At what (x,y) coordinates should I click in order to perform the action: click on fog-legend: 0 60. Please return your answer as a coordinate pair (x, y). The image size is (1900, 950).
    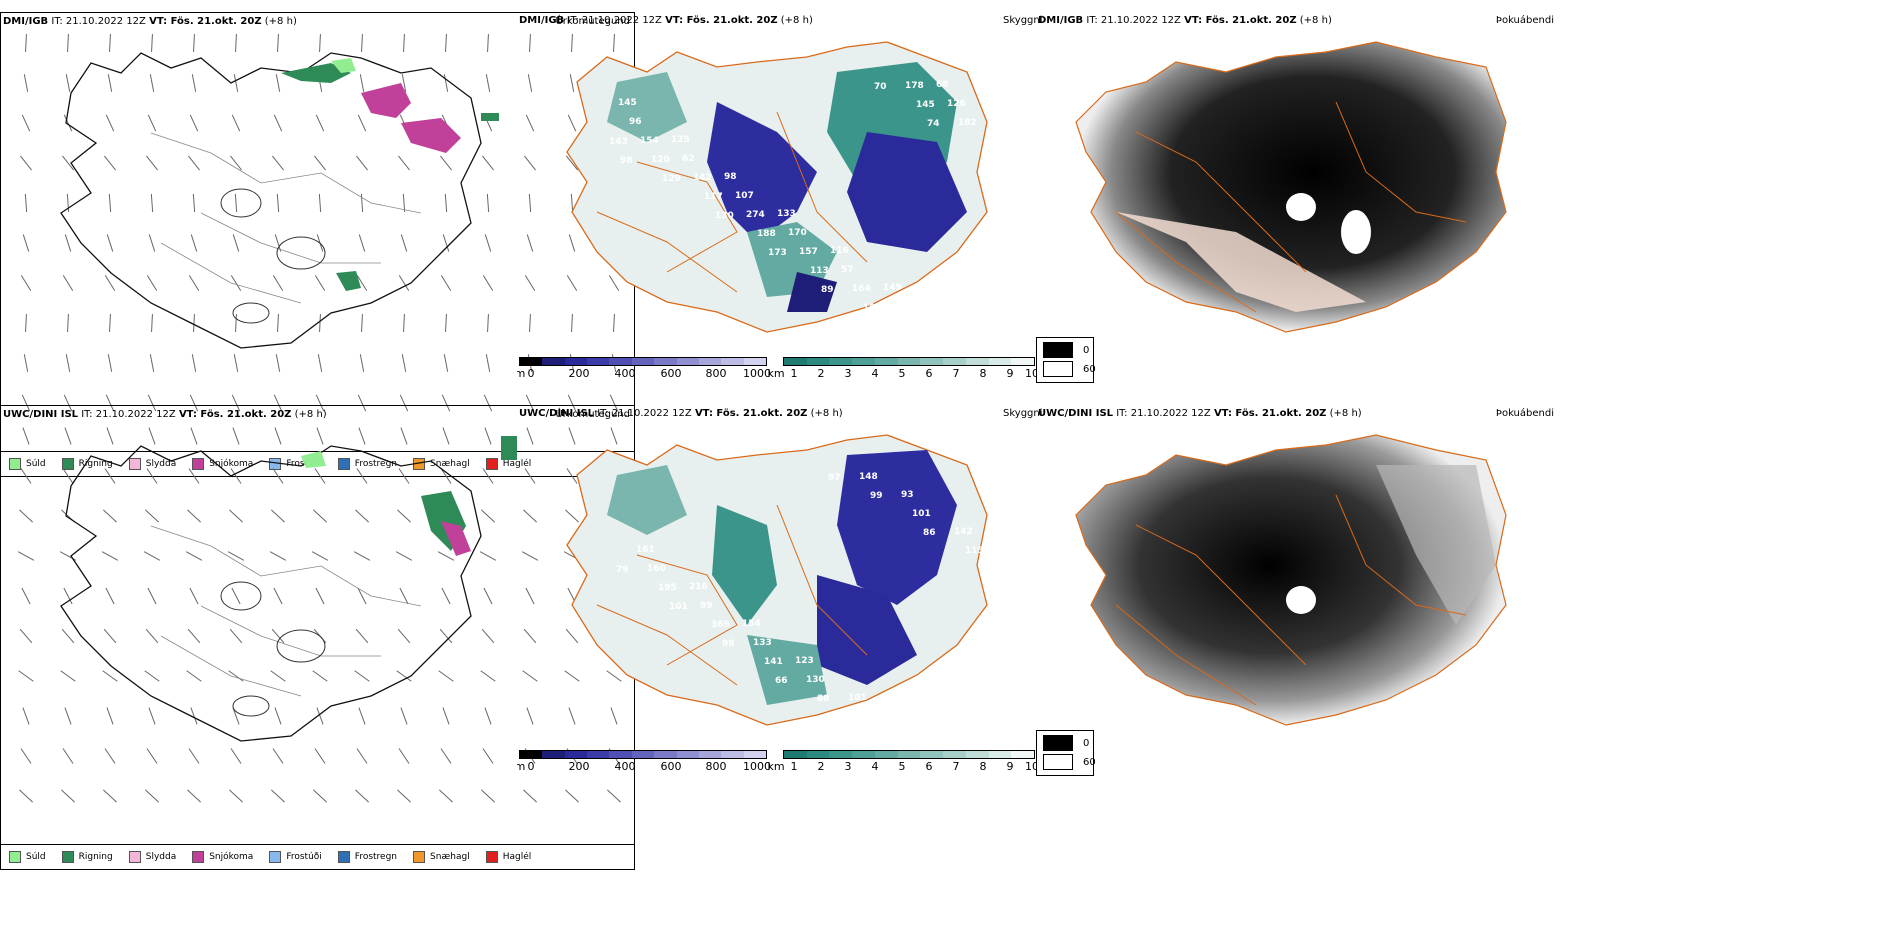
    Looking at the image, I should click on (1066, 753).